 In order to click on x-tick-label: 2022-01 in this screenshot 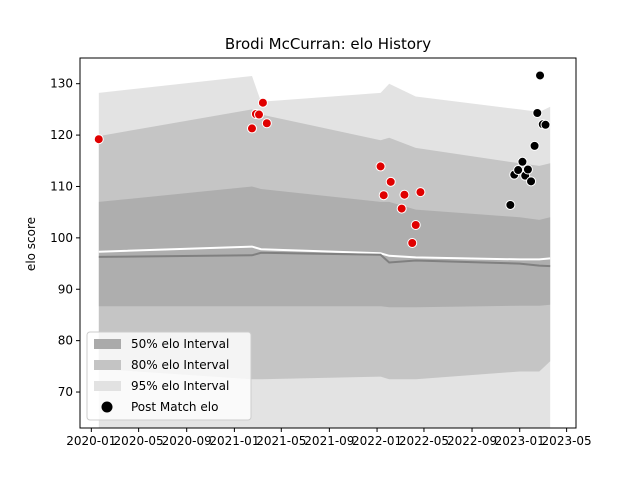, I will do `click(377, 441)`.